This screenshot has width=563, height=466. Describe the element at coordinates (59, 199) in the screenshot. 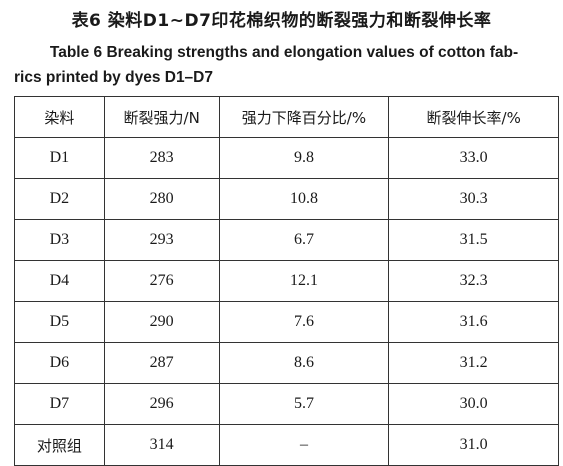

I see `cell-dye: D2` at that location.